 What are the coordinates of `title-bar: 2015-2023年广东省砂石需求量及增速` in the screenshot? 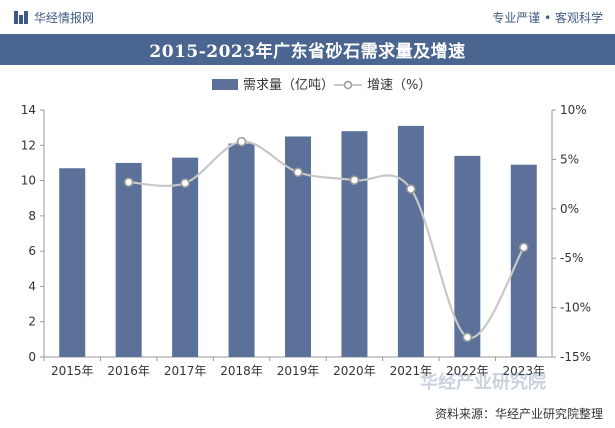 It's located at (307, 49).